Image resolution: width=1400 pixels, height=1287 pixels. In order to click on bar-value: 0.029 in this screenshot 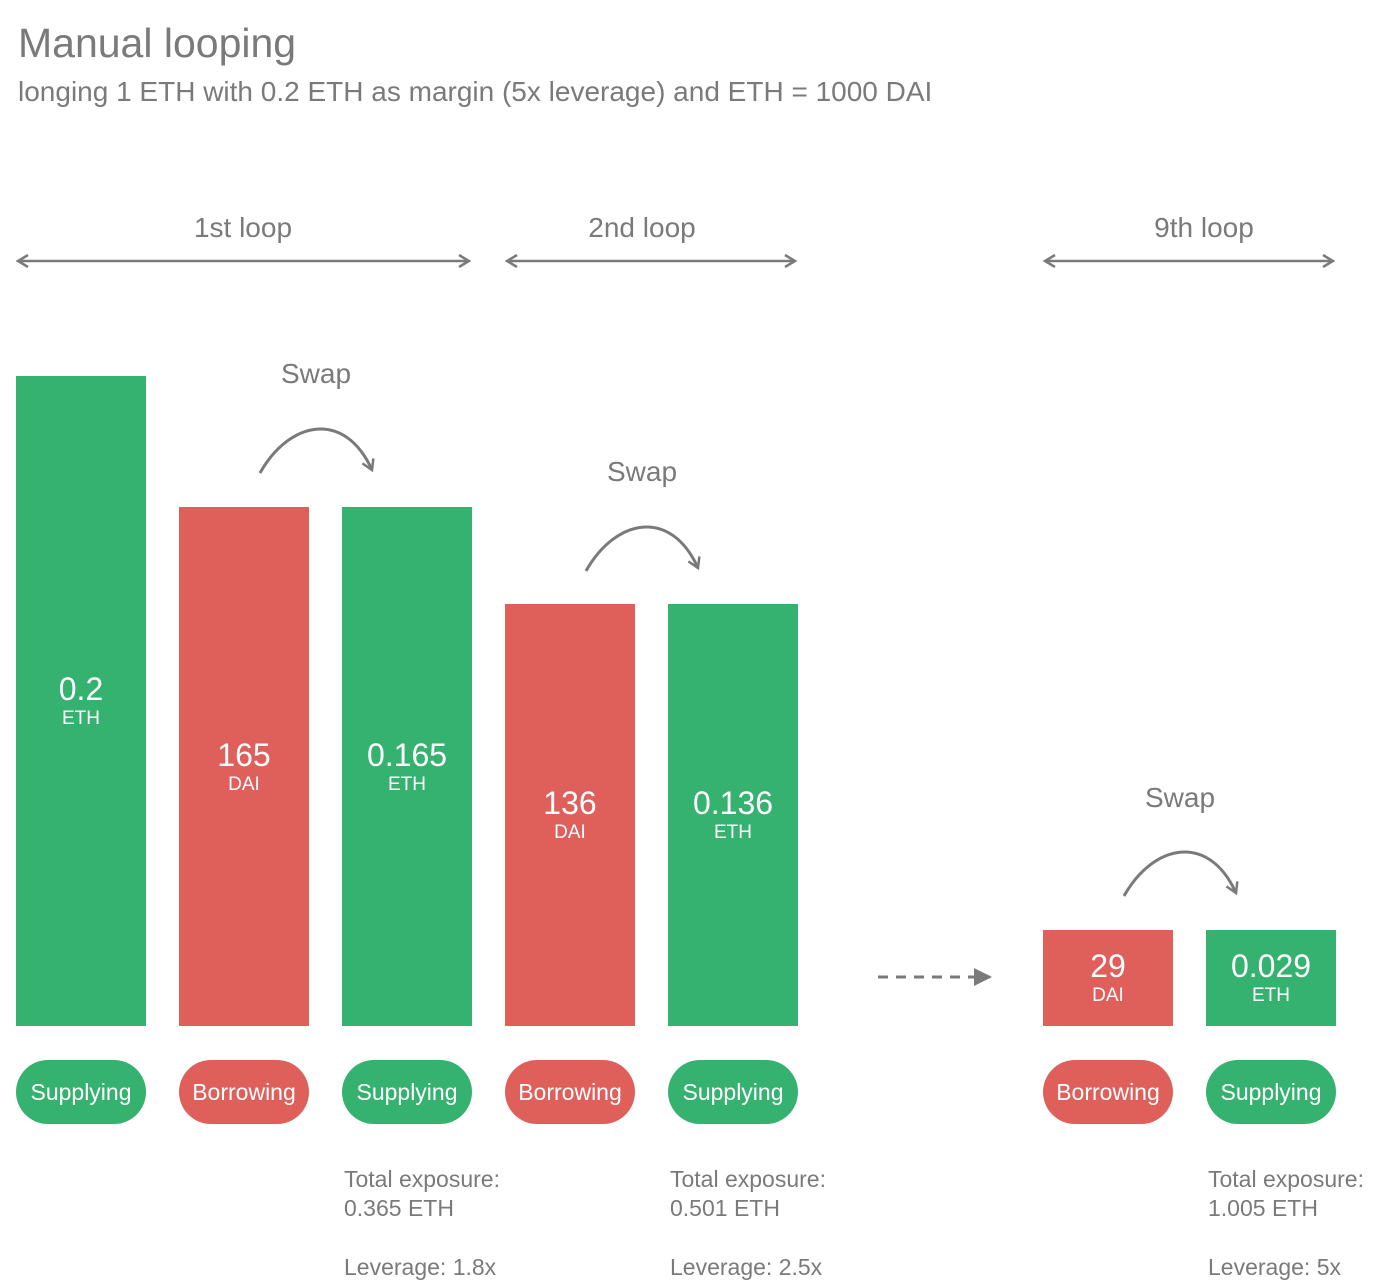, I will do `click(1271, 966)`.